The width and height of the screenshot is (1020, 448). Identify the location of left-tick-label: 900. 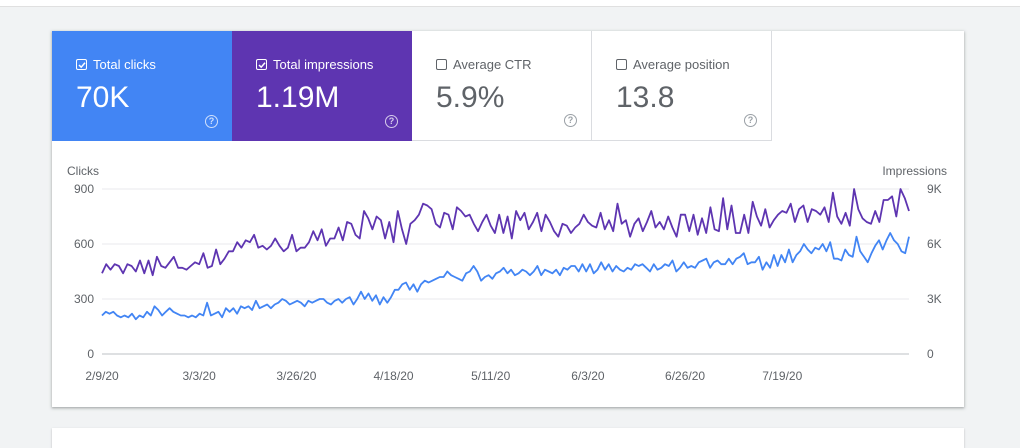
(84, 189).